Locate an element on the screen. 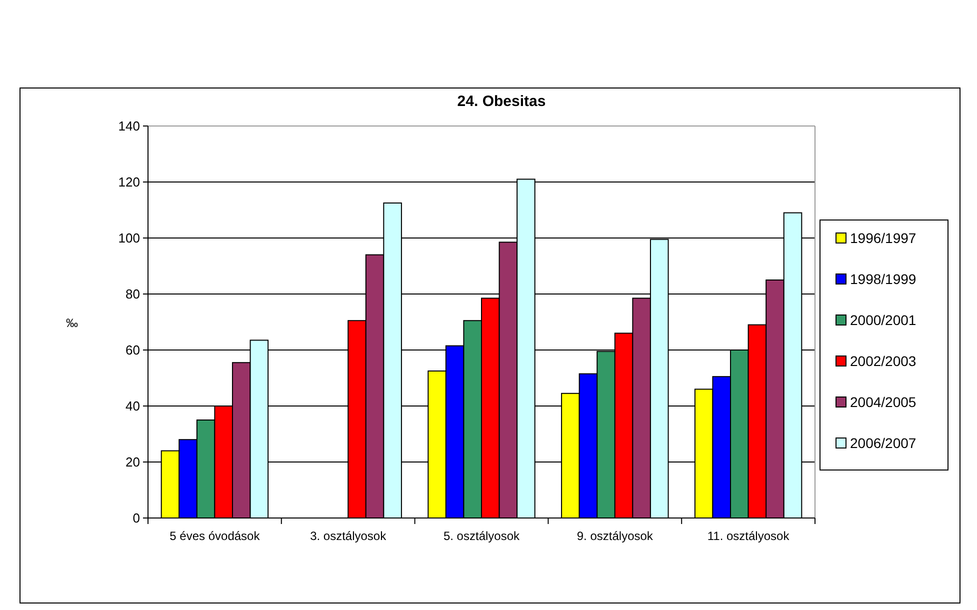  y-tick-label: 120 is located at coordinates (129, 182).